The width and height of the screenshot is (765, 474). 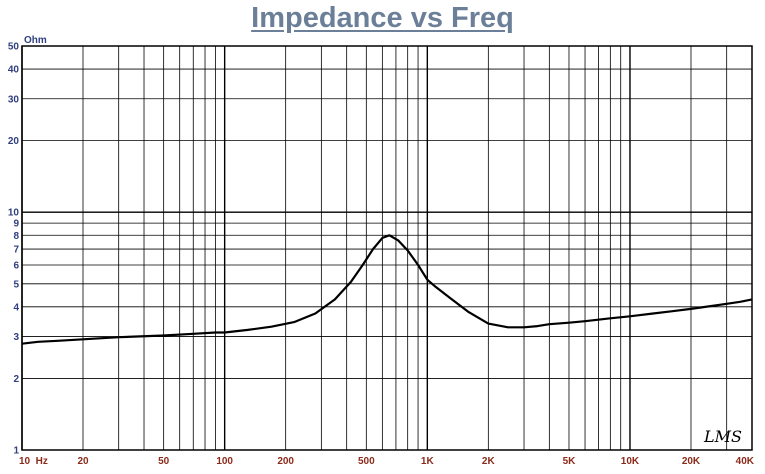 I want to click on y-tick-label: 7, so click(x=16, y=250).